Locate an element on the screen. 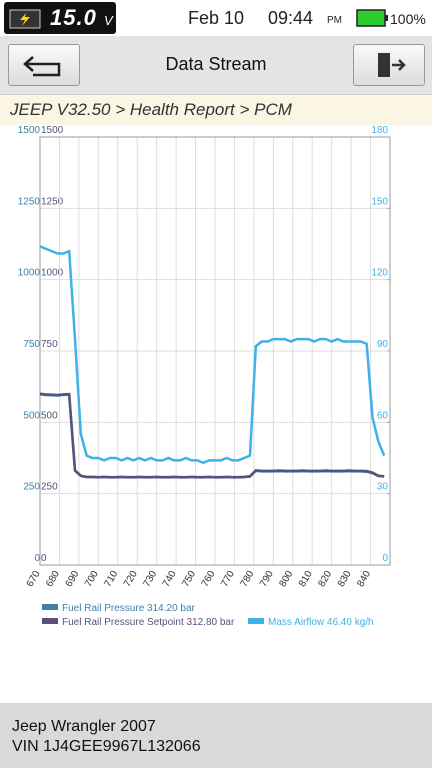 The height and width of the screenshot is (768, 432). x-tick-label: 700 is located at coordinates (92, 579).